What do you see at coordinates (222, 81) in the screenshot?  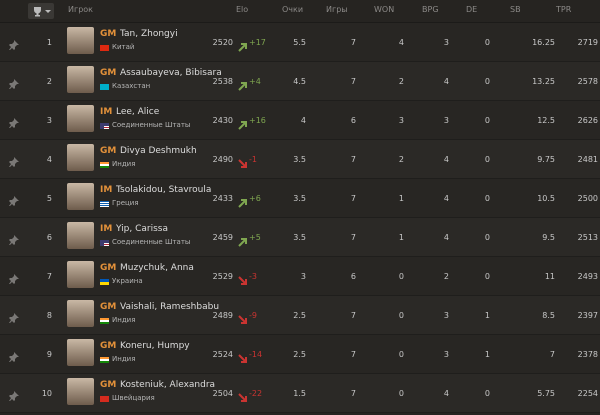 I see `elo-value: 2538` at bounding box center [222, 81].